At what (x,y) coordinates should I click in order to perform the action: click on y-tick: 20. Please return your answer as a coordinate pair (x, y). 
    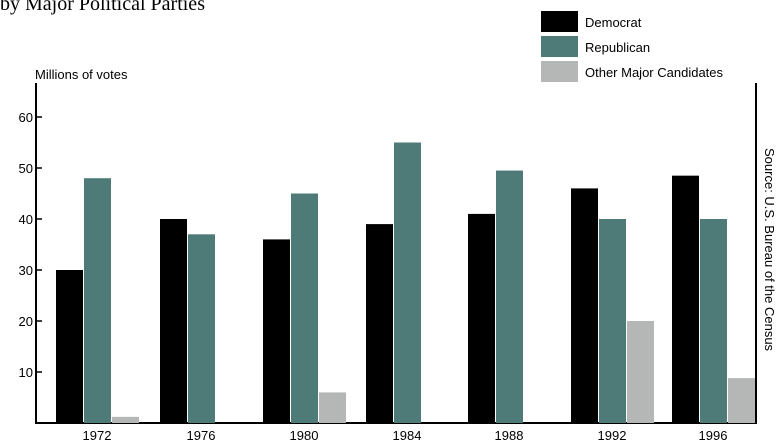
    Looking at the image, I should click on (30, 321).